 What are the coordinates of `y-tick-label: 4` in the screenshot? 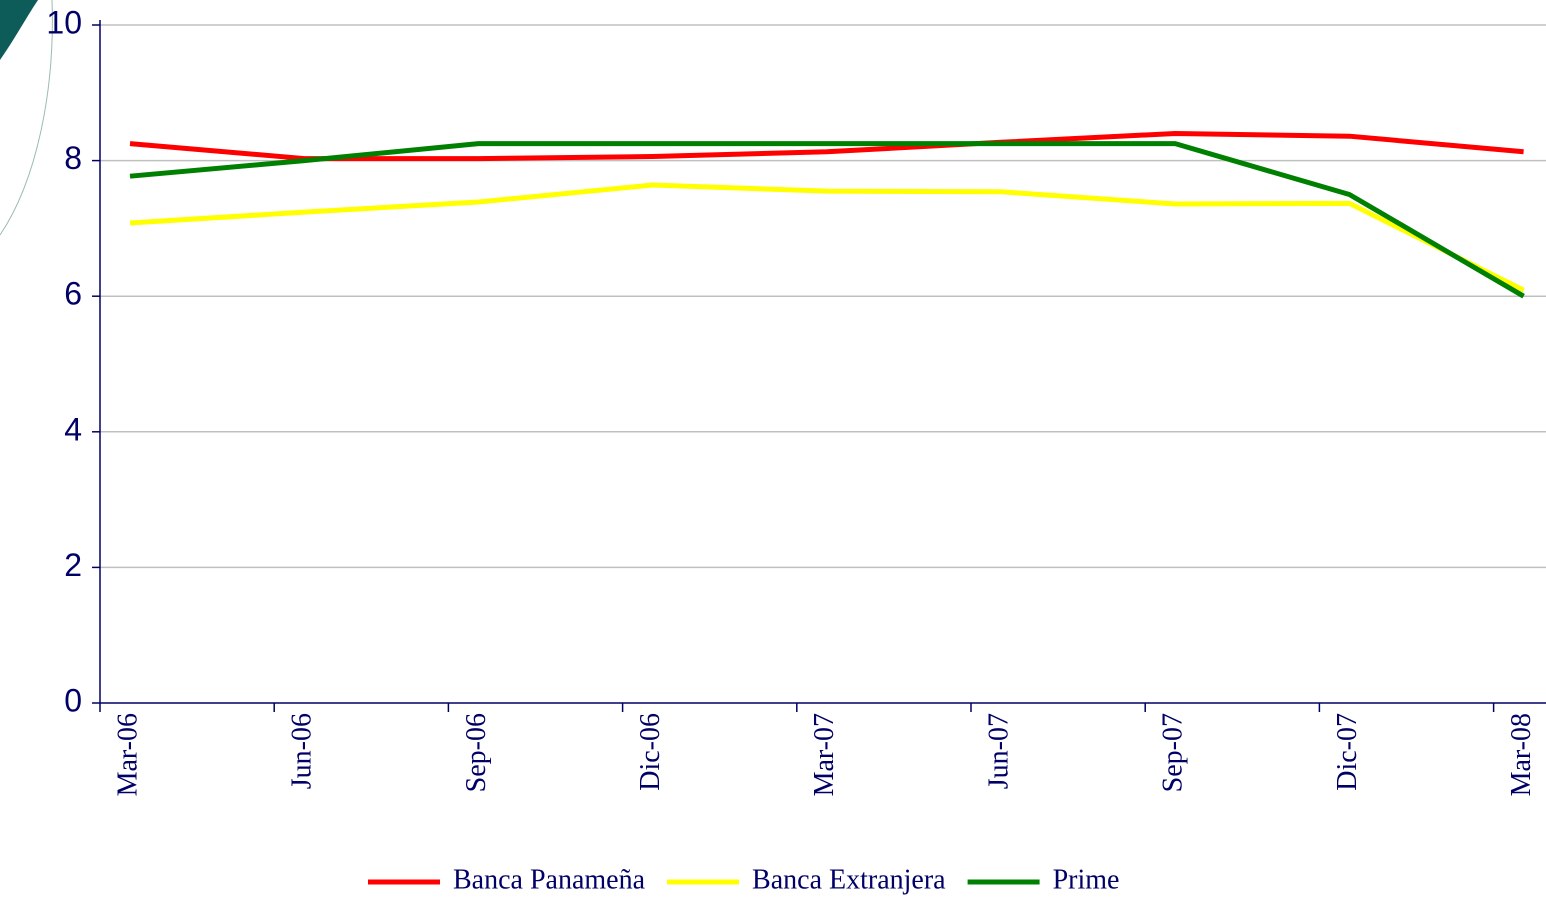 It's located at (73, 429).